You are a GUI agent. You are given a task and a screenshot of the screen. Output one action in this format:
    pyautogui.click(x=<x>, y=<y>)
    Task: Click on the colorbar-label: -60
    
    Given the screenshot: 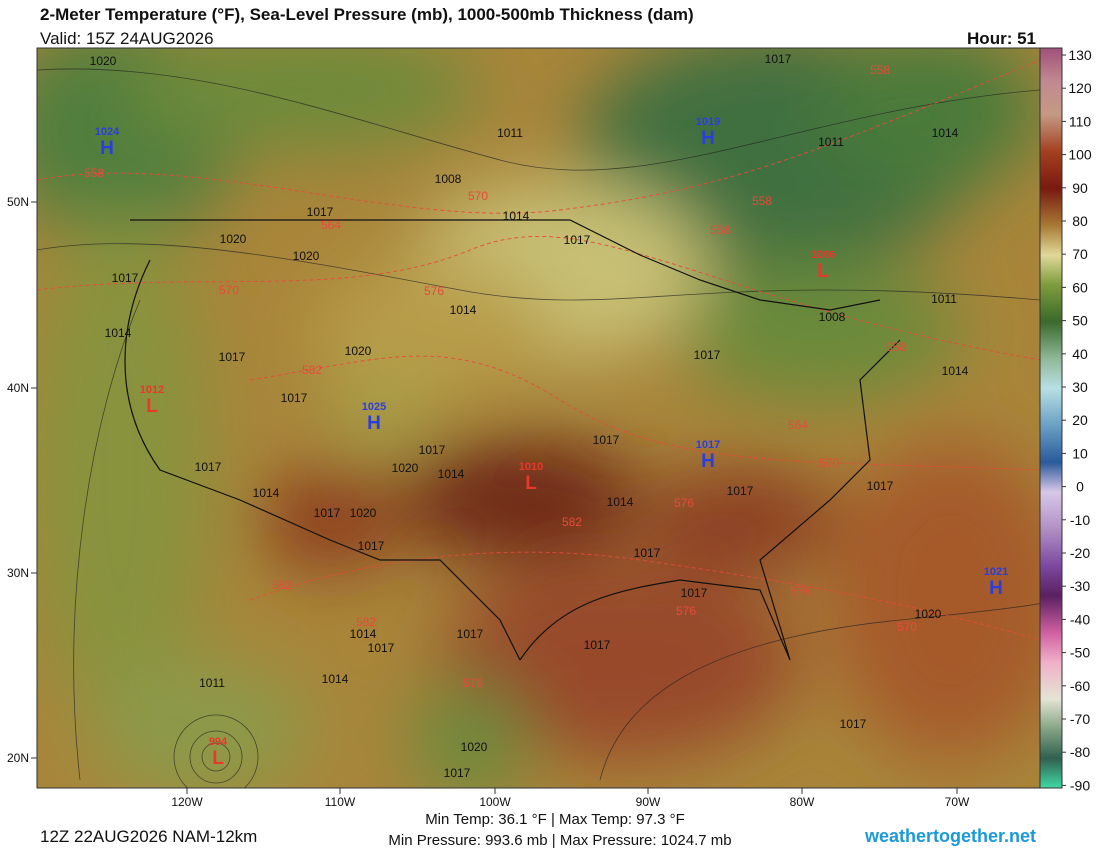 What is the action you would take?
    pyautogui.click(x=1080, y=686)
    